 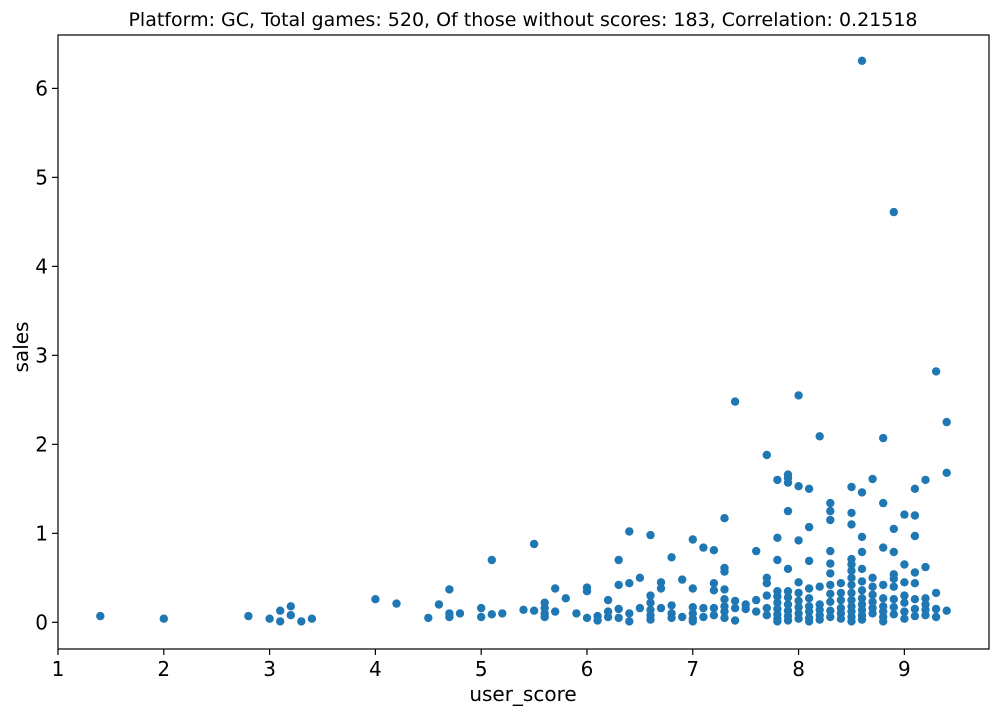 I want to click on y-tick-label: 4, so click(x=41, y=266).